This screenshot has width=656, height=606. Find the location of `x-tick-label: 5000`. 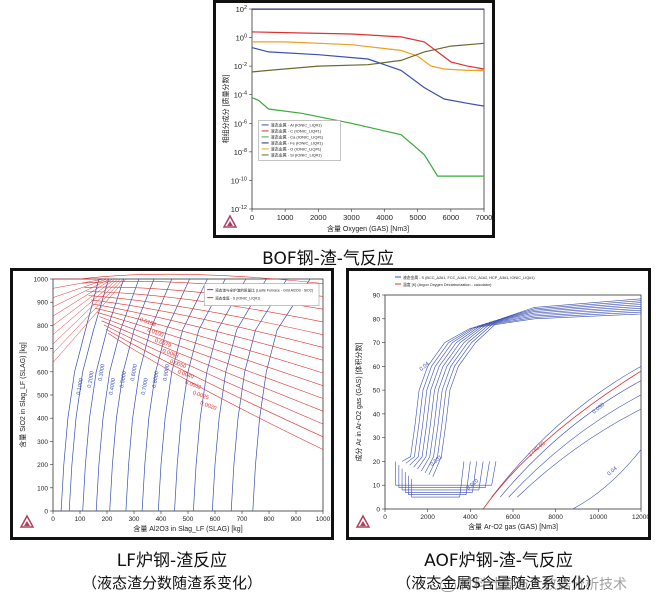

x-tick-label: 5000 is located at coordinates (417, 217).